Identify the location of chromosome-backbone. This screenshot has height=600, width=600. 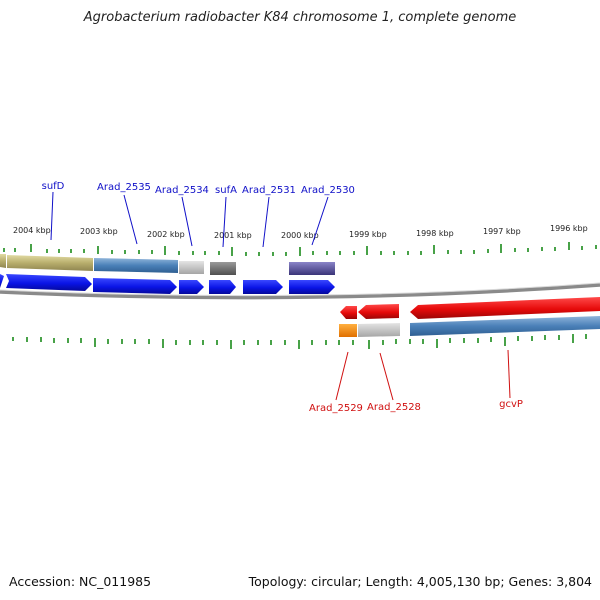
(300, 291).